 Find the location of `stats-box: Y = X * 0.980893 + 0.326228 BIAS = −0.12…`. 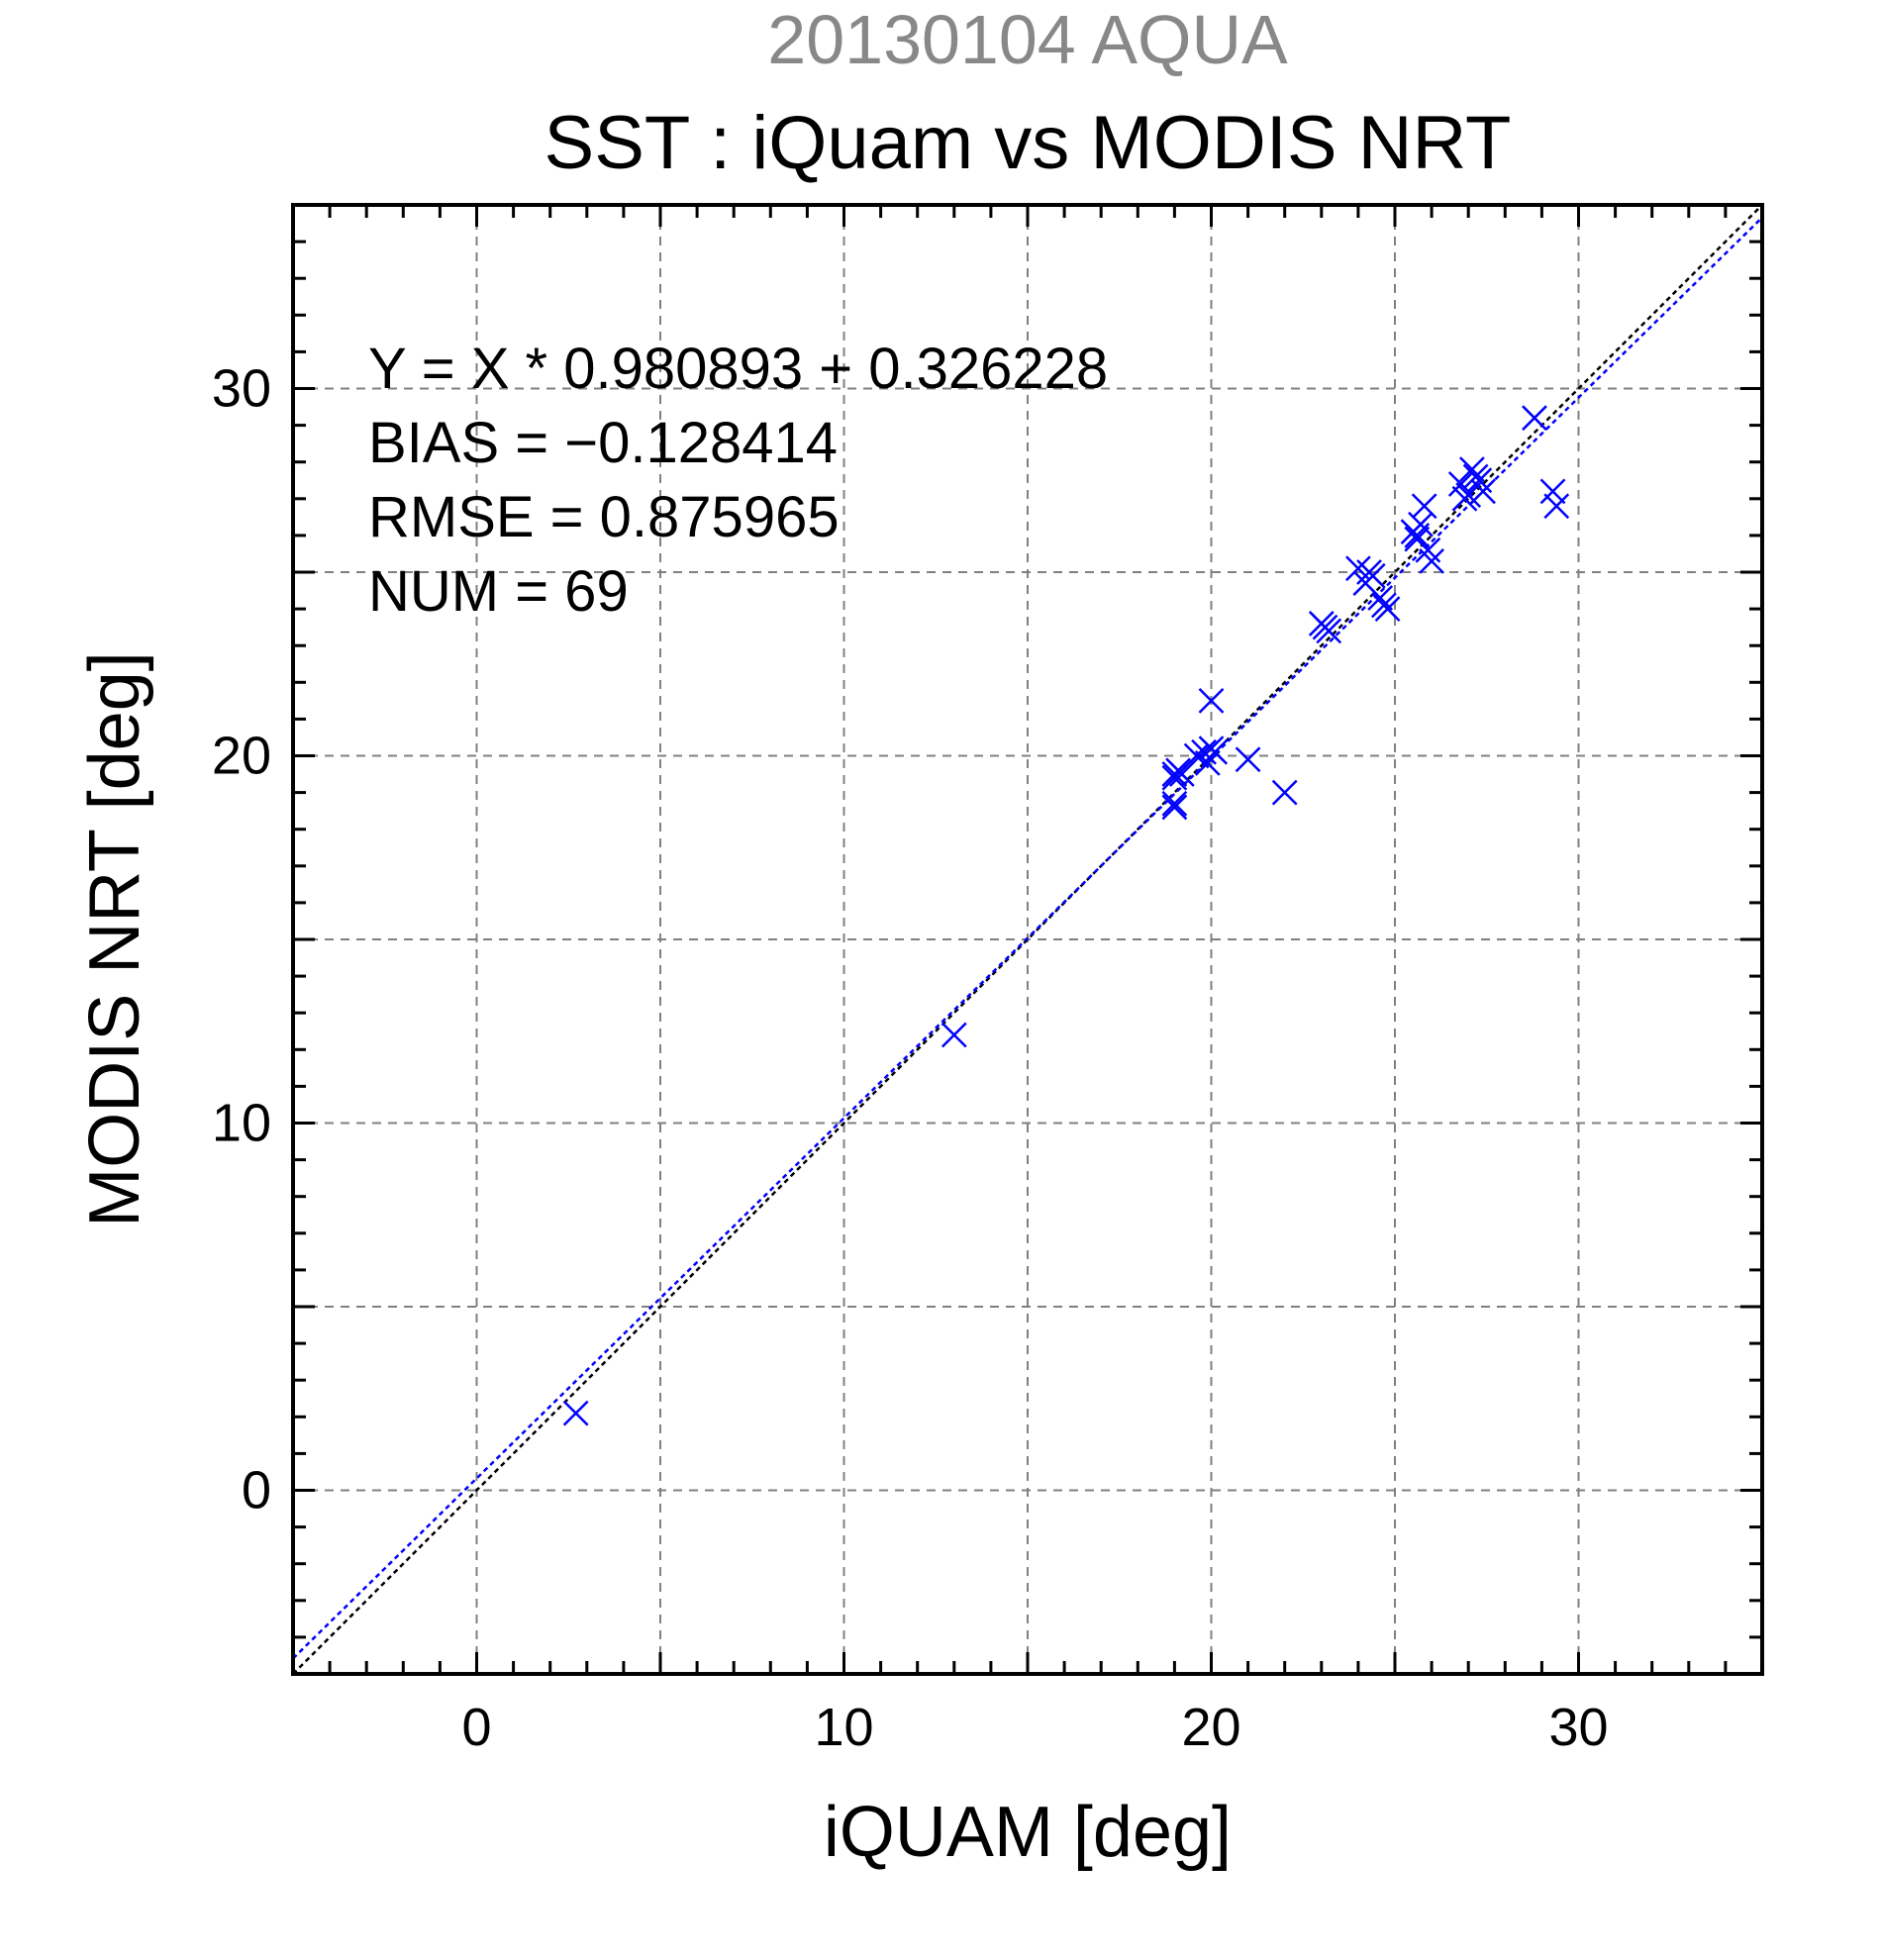

stats-box: Y = X * 0.980893 + 0.326228 BIAS = −0.12… is located at coordinates (738, 480).